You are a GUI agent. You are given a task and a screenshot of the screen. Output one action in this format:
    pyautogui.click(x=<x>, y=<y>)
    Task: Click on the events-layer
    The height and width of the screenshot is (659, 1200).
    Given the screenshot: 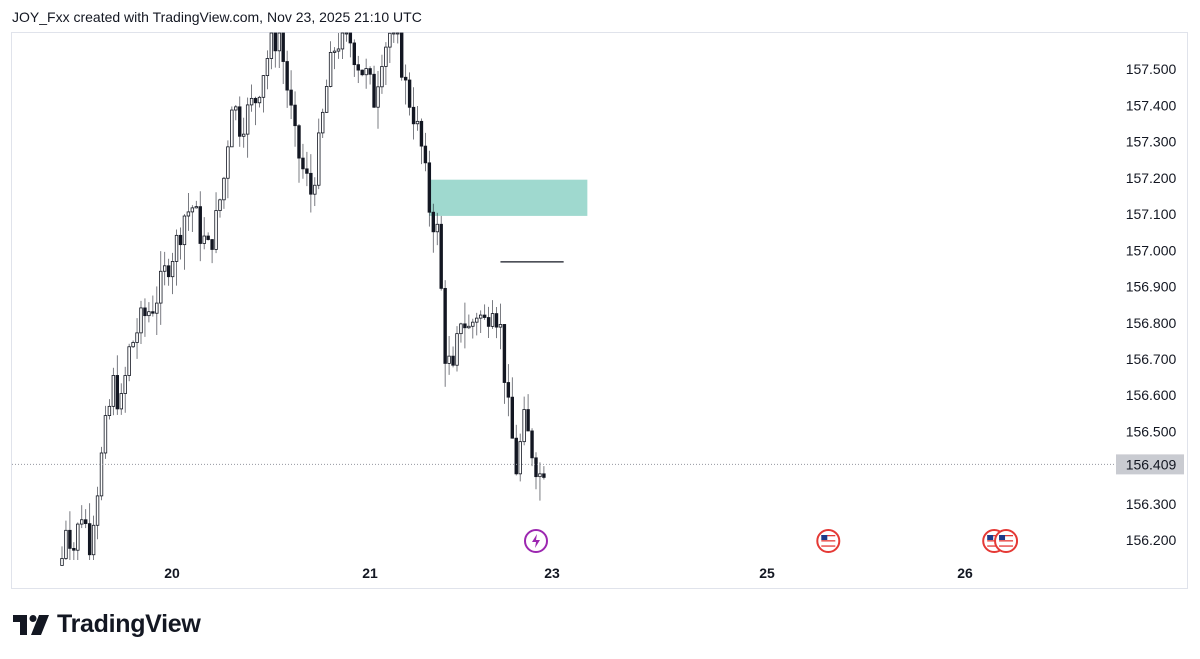 What is the action you would take?
    pyautogui.click(x=771, y=541)
    